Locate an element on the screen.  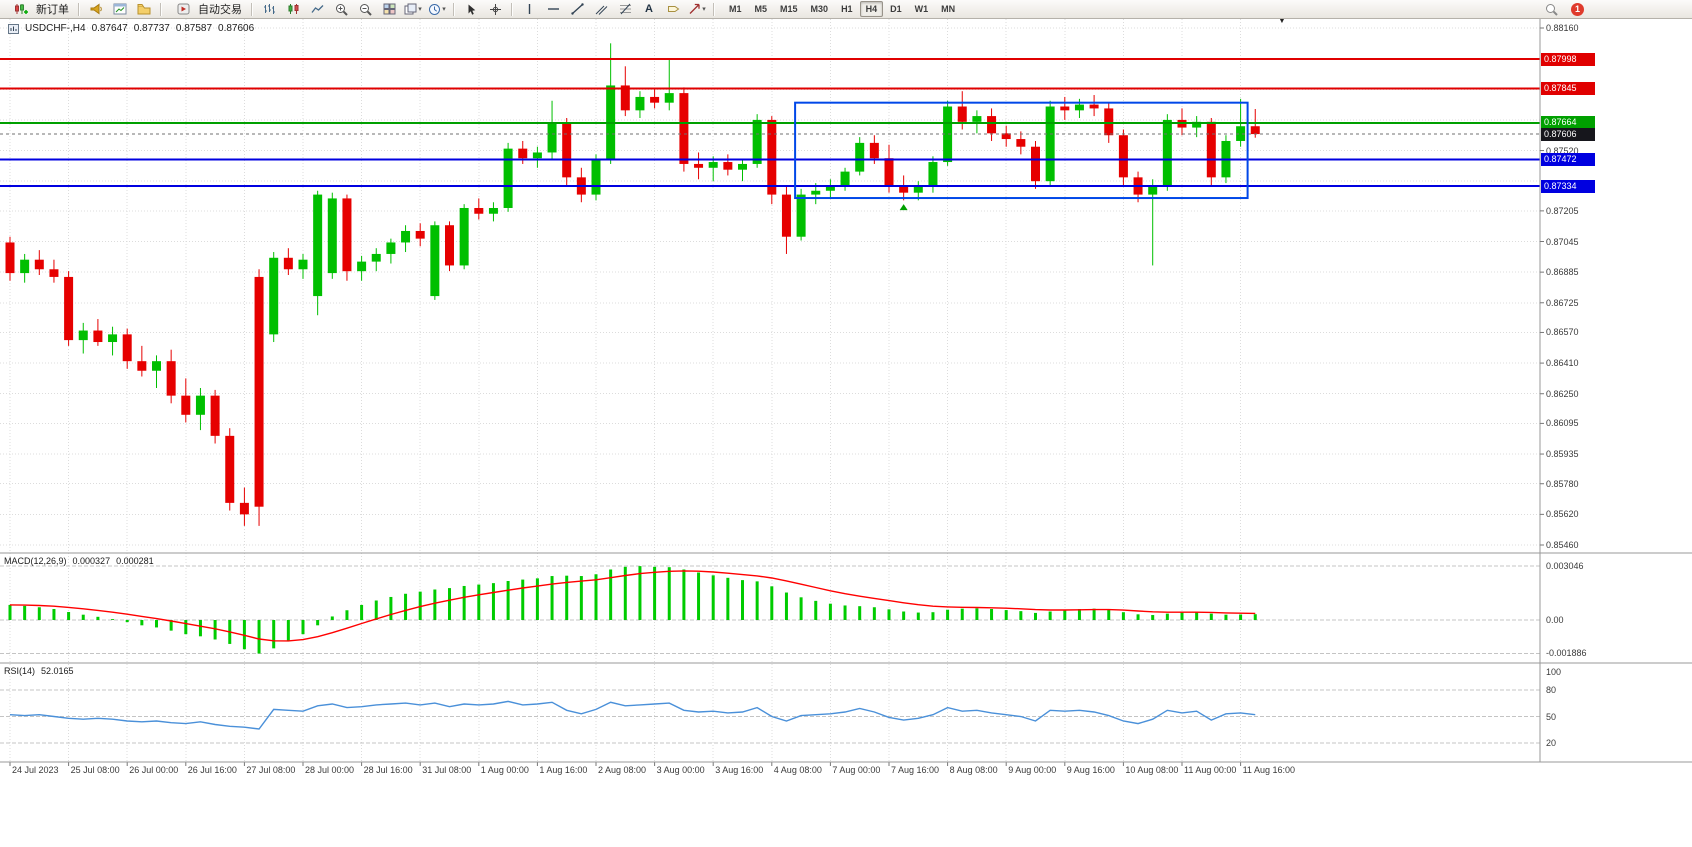
new-order-label: 新订单 is located at coordinates (52, 10).